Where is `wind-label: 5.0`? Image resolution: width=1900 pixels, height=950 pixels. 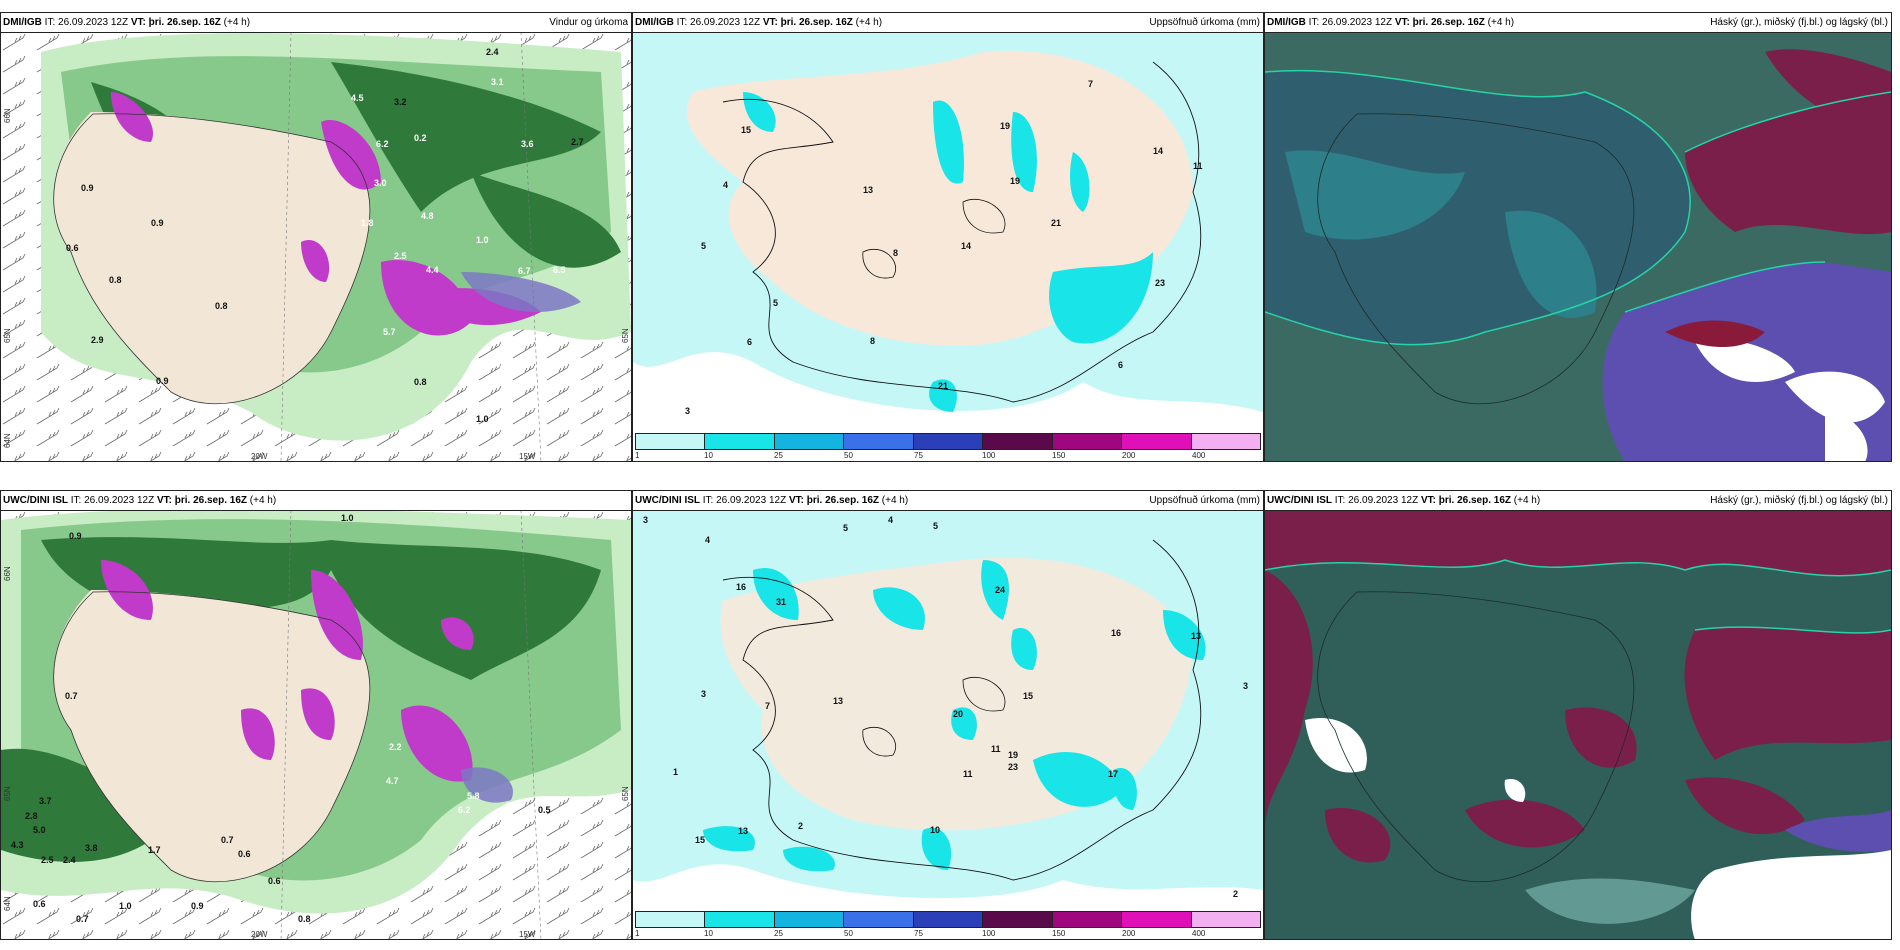
wind-label: 5.0 is located at coordinates (512, 806).